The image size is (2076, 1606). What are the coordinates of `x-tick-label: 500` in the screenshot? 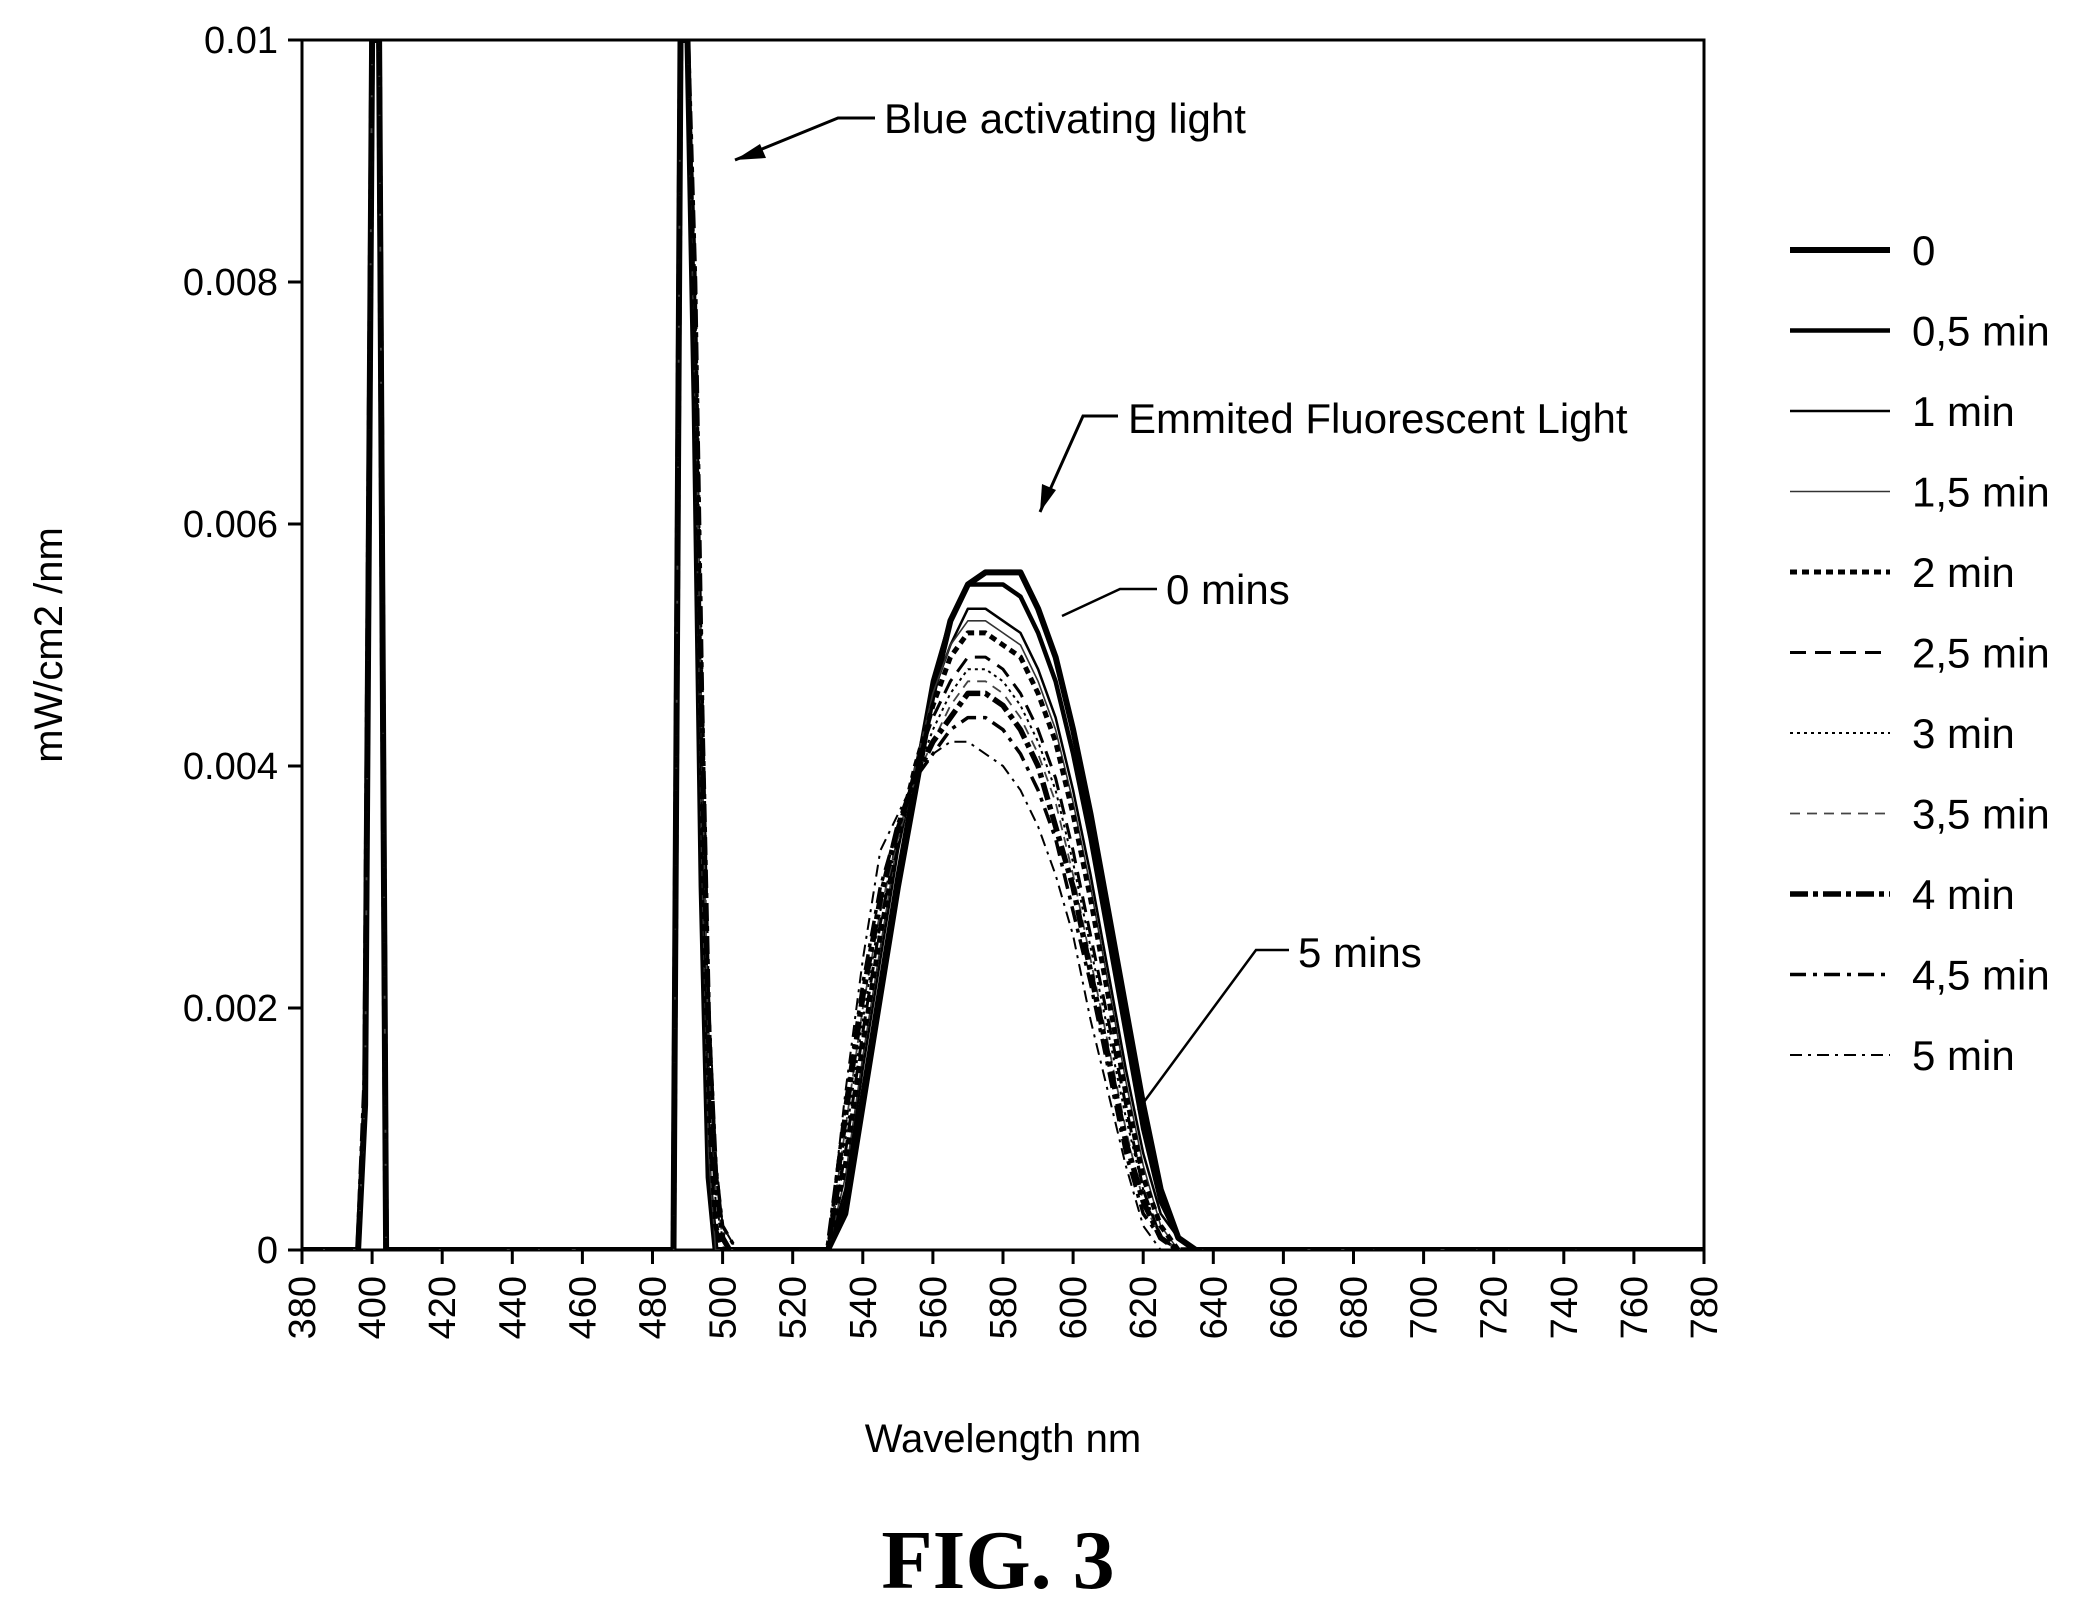 It's located at (724, 1307).